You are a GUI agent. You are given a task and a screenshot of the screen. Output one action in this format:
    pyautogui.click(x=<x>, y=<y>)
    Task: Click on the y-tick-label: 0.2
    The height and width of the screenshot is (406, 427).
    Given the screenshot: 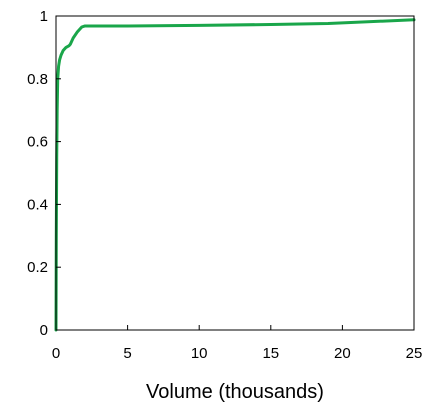 What is the action you would take?
    pyautogui.click(x=37, y=267)
    